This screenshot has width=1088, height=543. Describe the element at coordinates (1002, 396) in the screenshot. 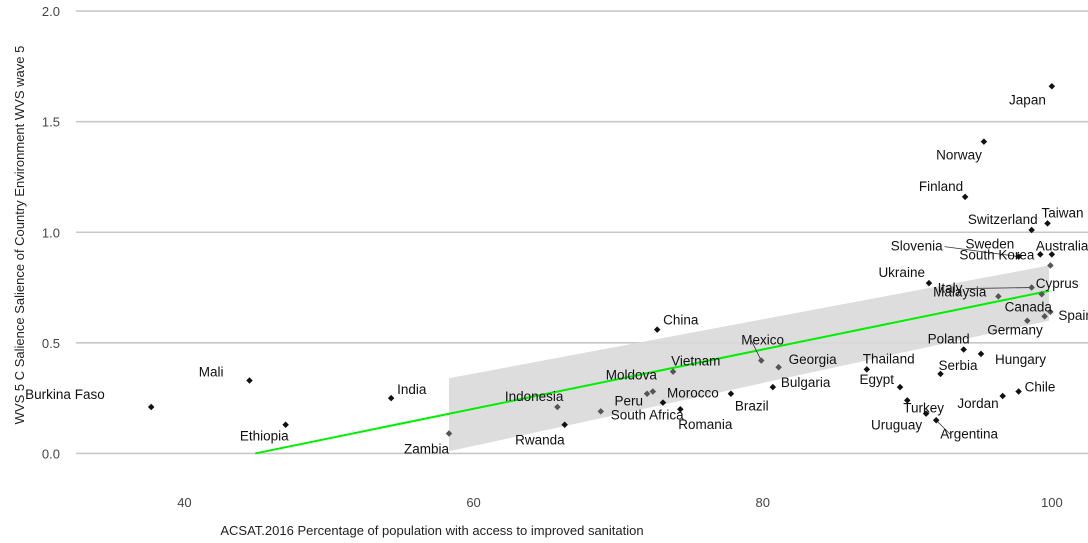

I see `point-jordan` at that location.